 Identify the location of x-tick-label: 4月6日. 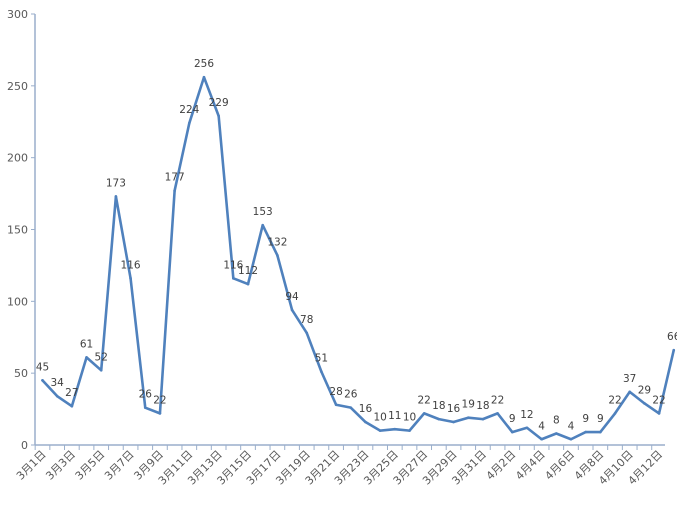
(559, 465).